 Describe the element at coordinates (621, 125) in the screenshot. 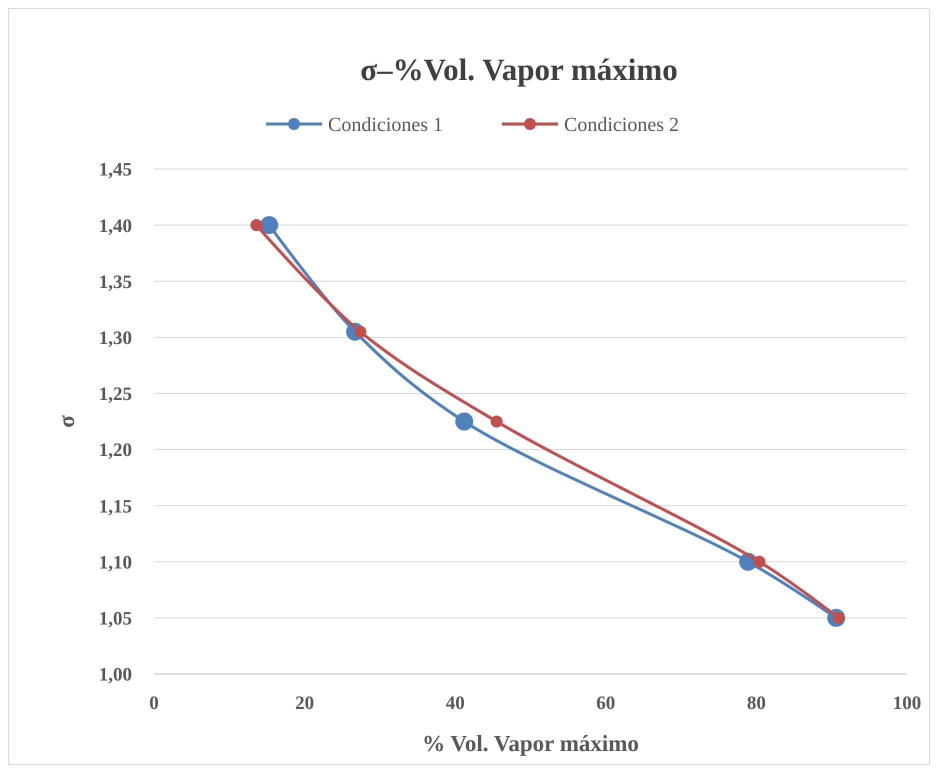

I see `legend-label: Condiciones 2` at that location.